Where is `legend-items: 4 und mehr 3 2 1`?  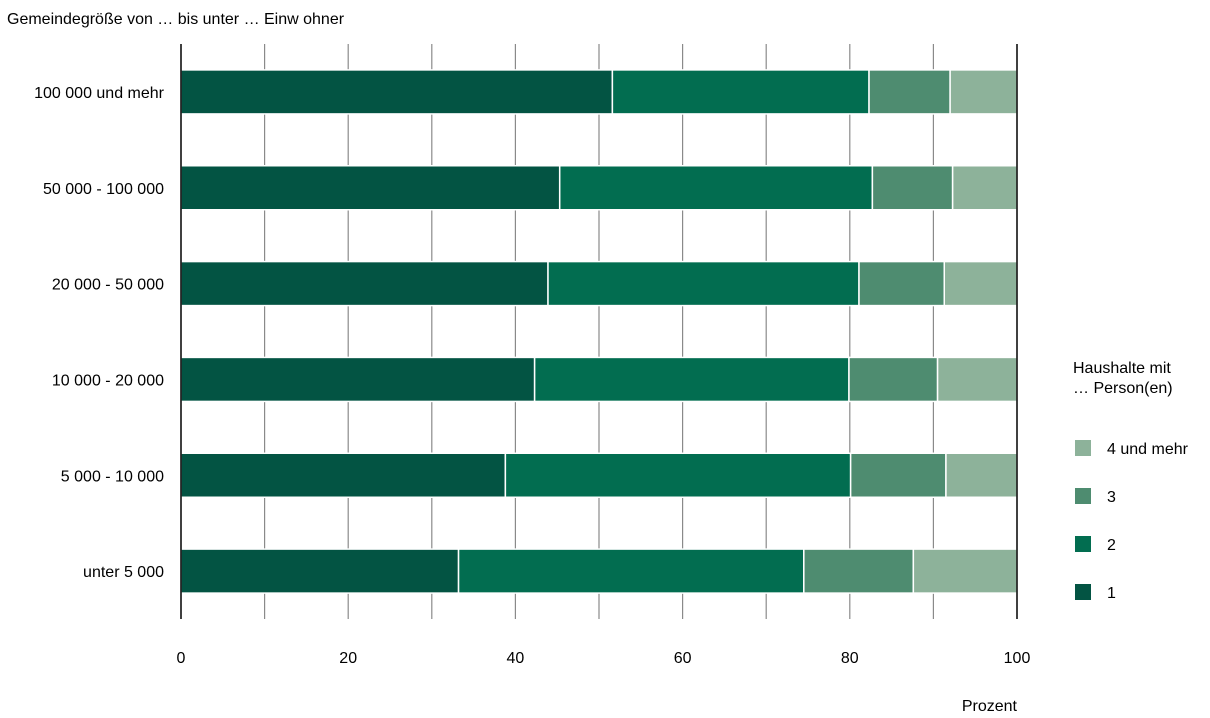 legend-items: 4 und mehr 3 2 1 is located at coordinates (1132, 521).